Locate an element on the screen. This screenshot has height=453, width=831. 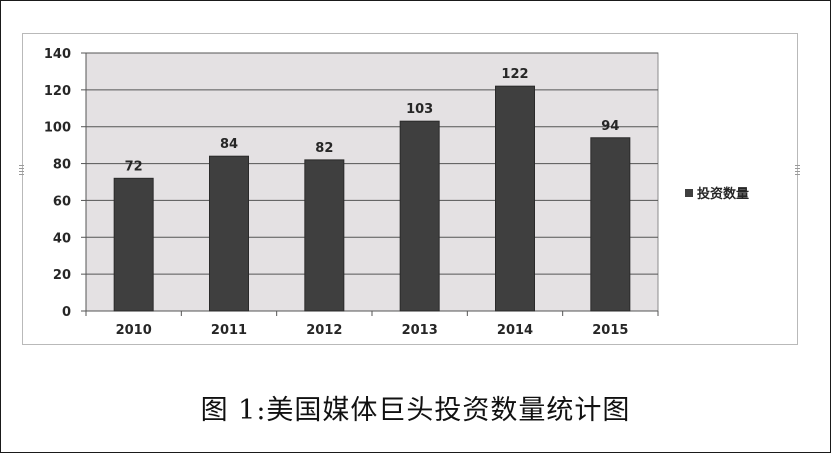
legend: 投资数量 is located at coordinates (717, 192).